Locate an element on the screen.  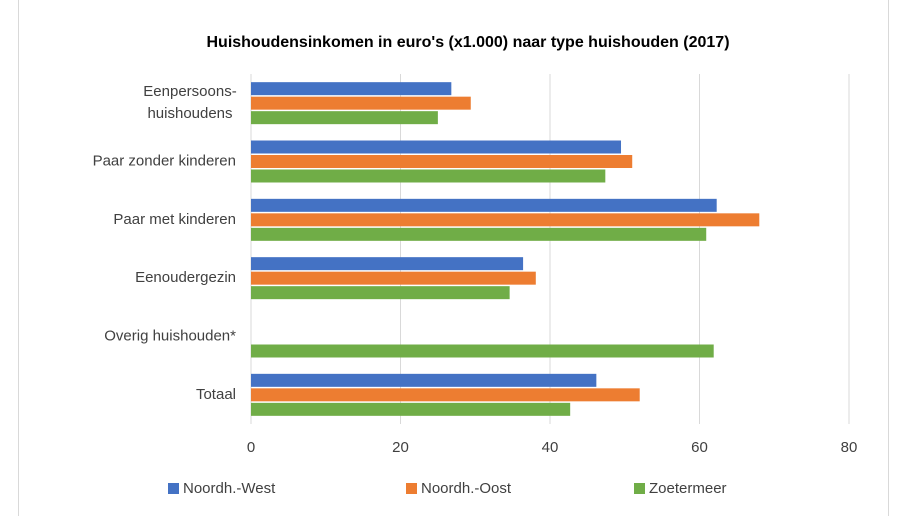
x-tick-label: 60 is located at coordinates (699, 447).